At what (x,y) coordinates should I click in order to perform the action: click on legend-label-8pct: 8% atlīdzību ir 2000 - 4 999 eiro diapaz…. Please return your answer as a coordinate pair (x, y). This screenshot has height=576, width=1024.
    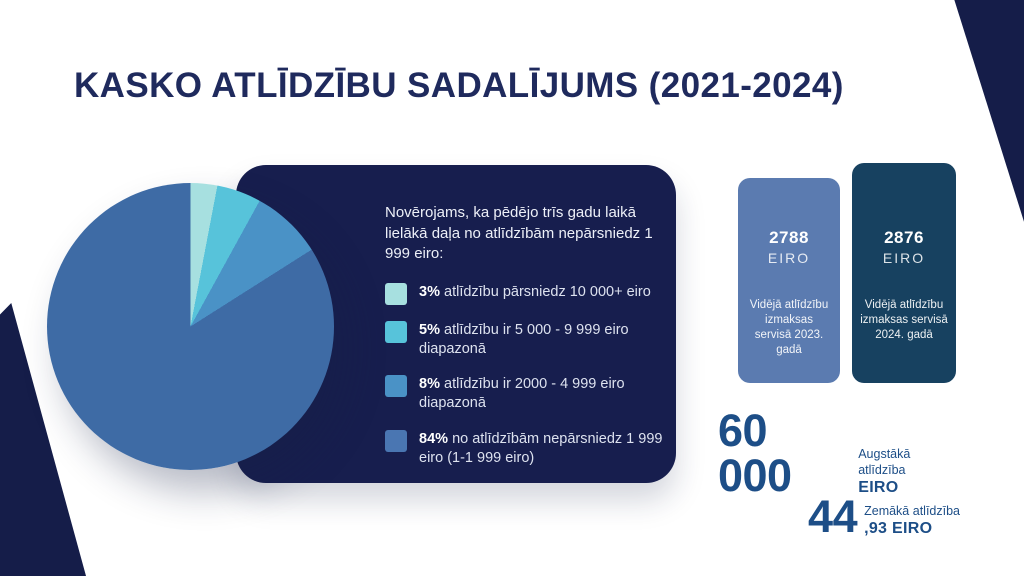
    Looking at the image, I should click on (541, 394).